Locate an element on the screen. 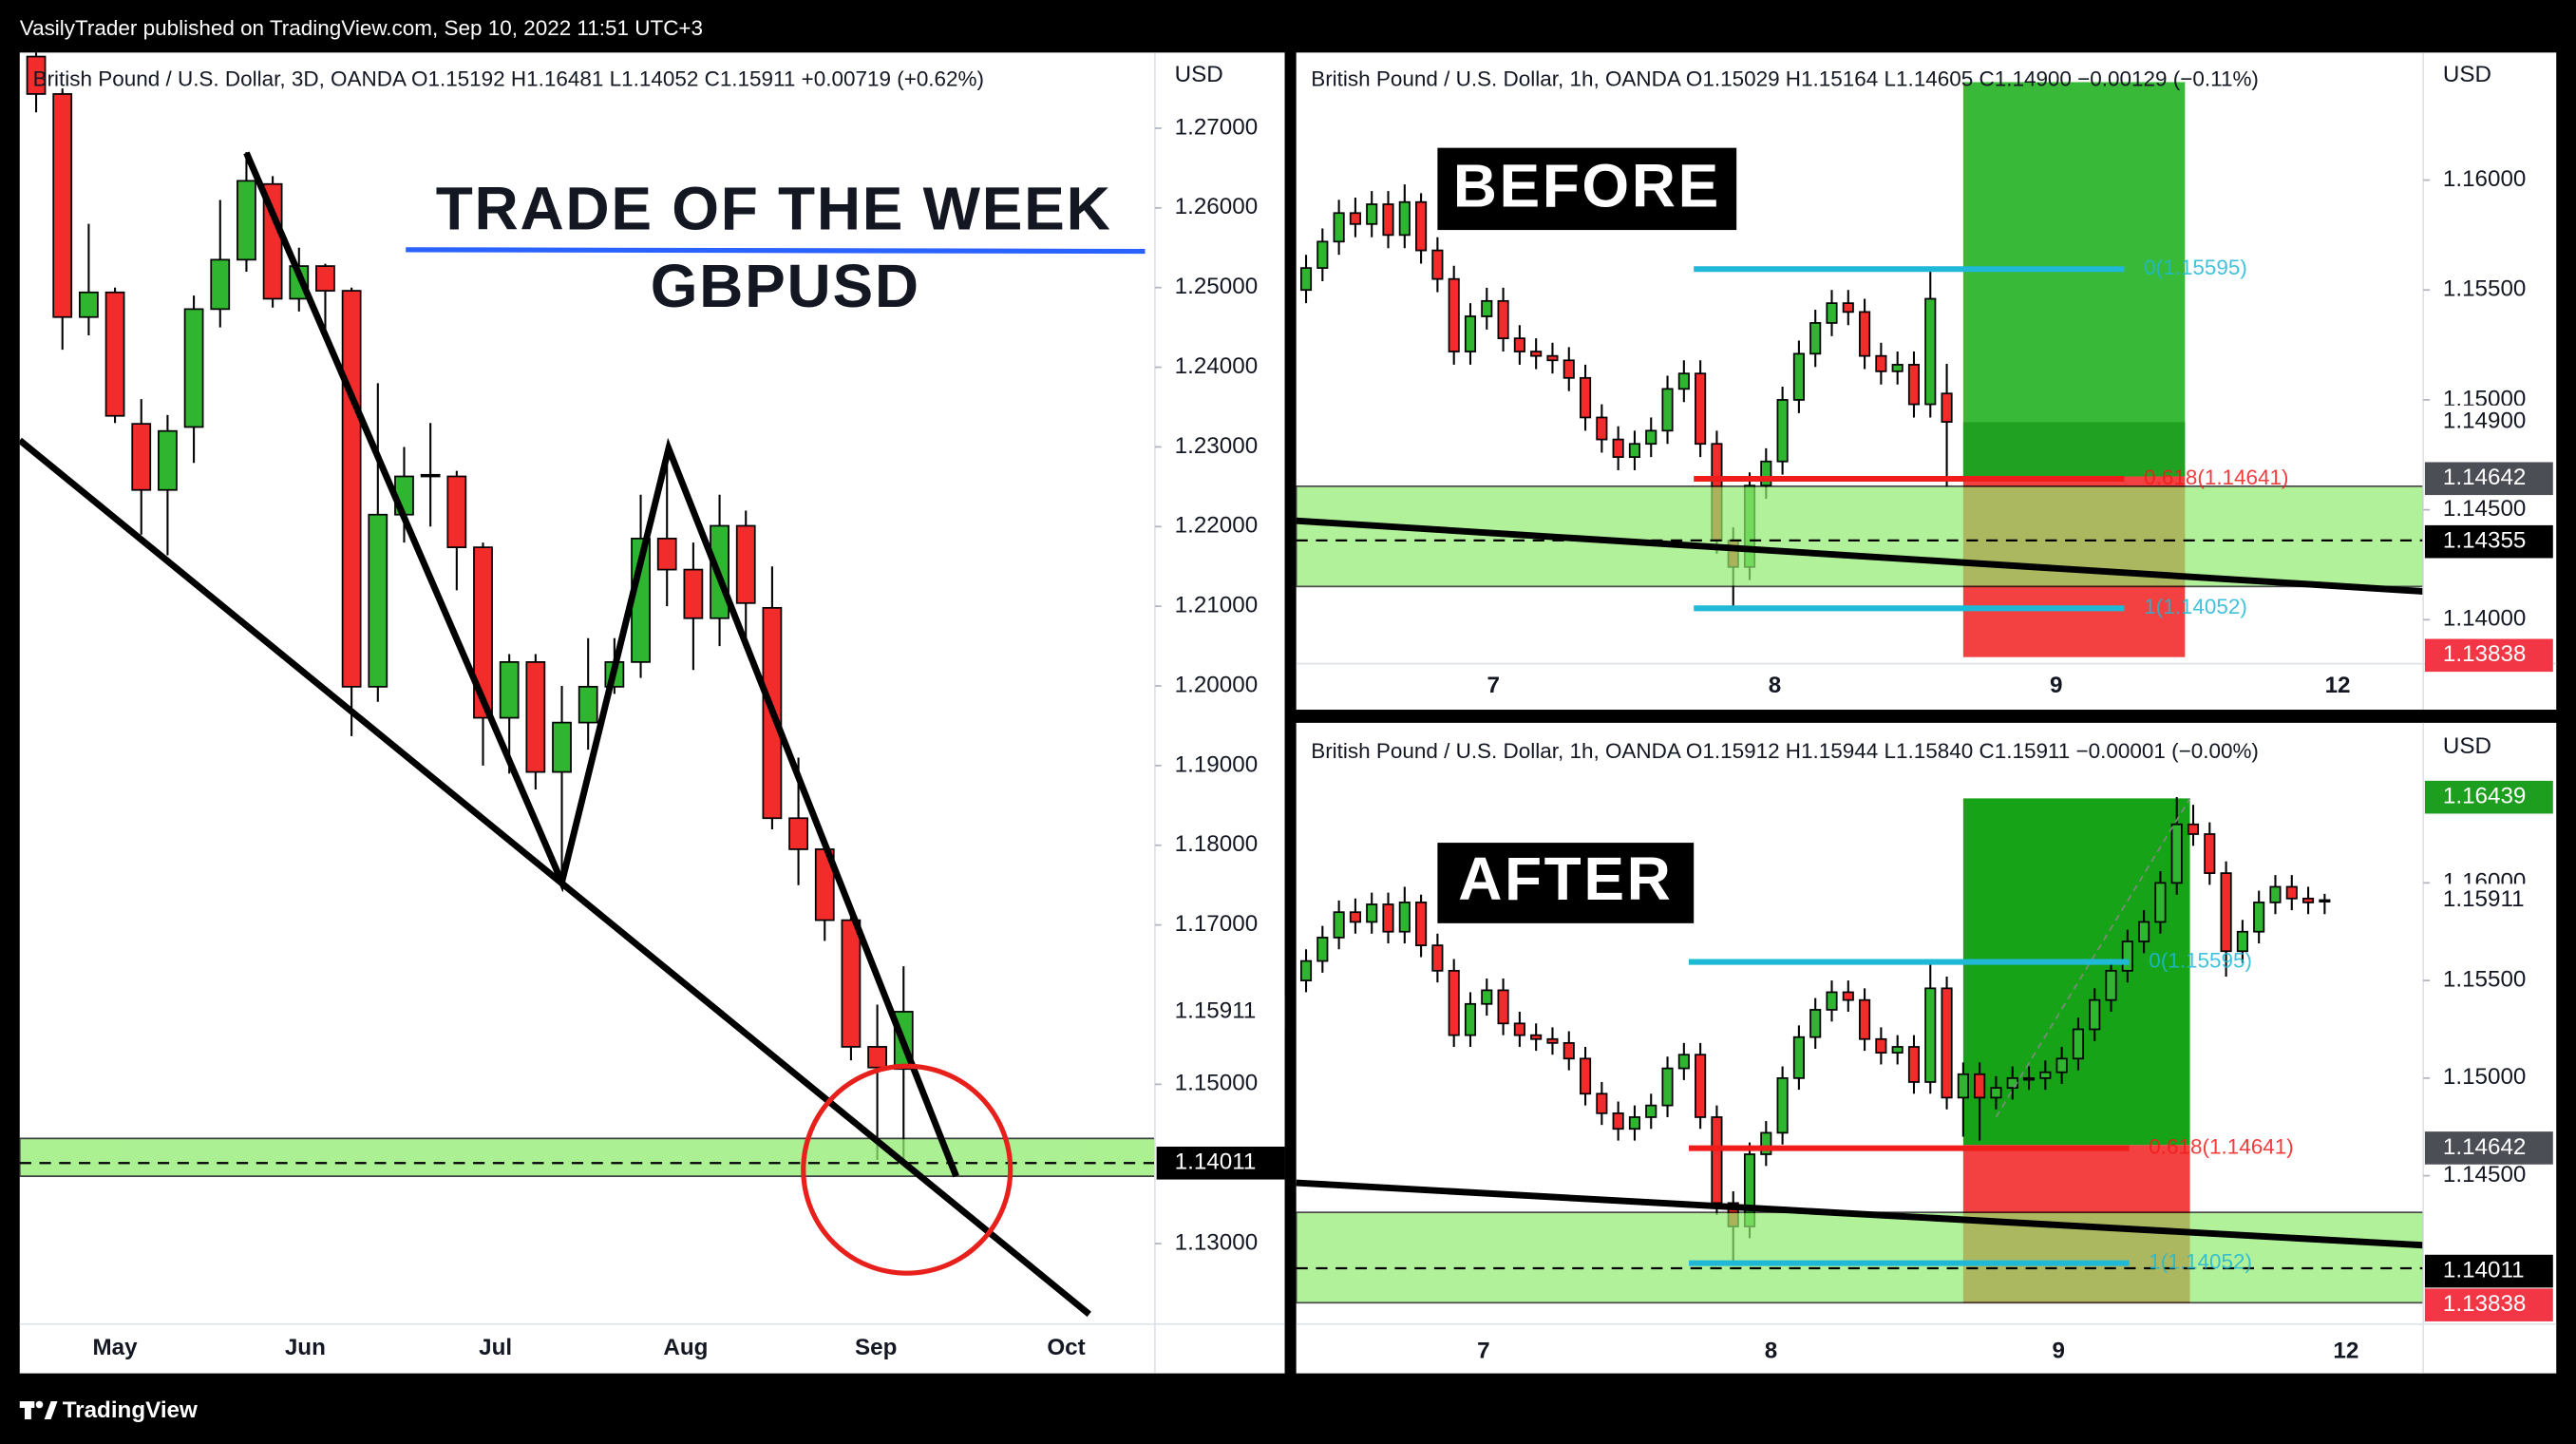  price-label: 1.14355 is located at coordinates (2485, 541).